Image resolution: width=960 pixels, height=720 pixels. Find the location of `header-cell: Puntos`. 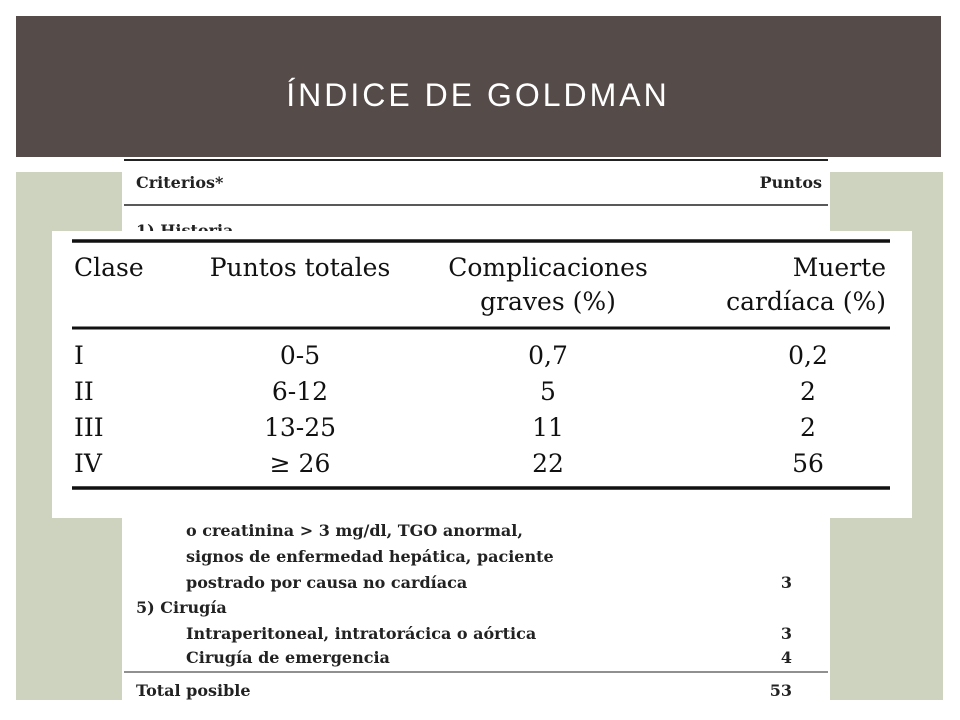

header-cell: Puntos is located at coordinates (791, 182).